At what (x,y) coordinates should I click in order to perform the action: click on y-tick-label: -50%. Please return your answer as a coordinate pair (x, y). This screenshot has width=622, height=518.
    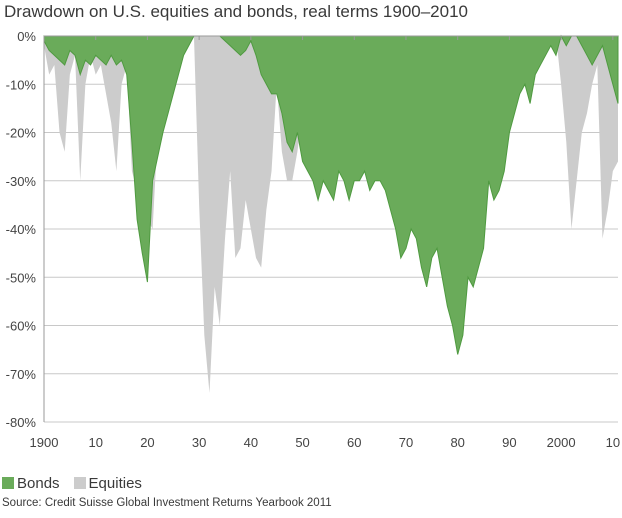
    Looking at the image, I should click on (21, 277).